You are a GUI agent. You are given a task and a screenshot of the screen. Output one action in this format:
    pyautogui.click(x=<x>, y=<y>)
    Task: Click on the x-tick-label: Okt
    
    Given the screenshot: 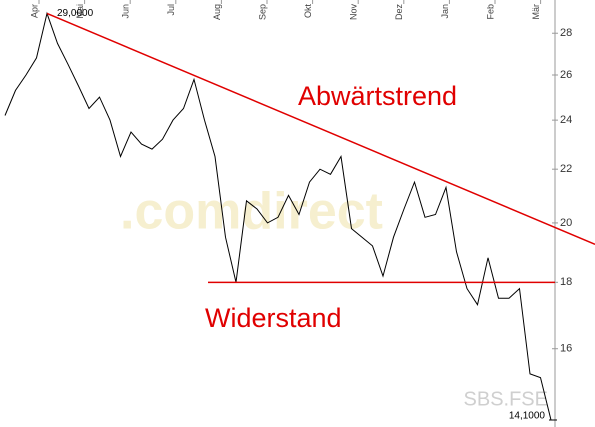 What is the action you would take?
    pyautogui.click(x=308, y=11)
    